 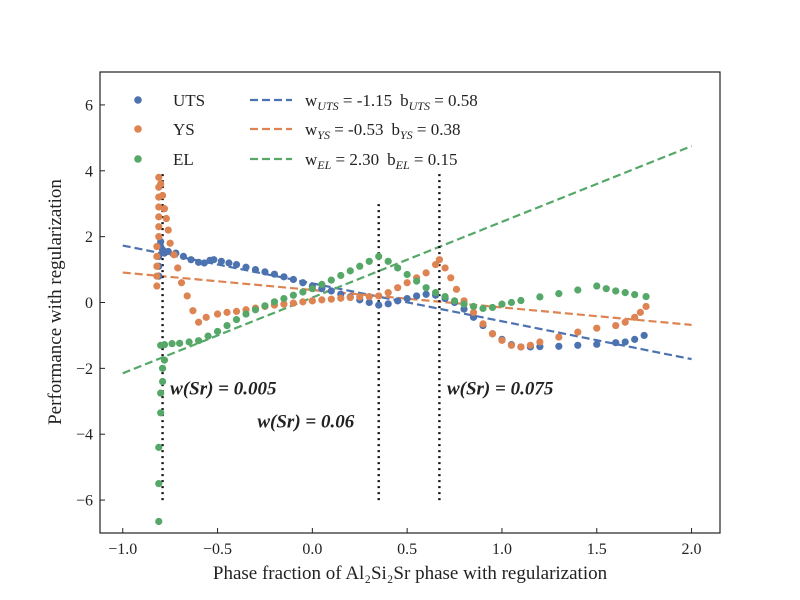 I want to click on legend-marker-ys, so click(x=138, y=129).